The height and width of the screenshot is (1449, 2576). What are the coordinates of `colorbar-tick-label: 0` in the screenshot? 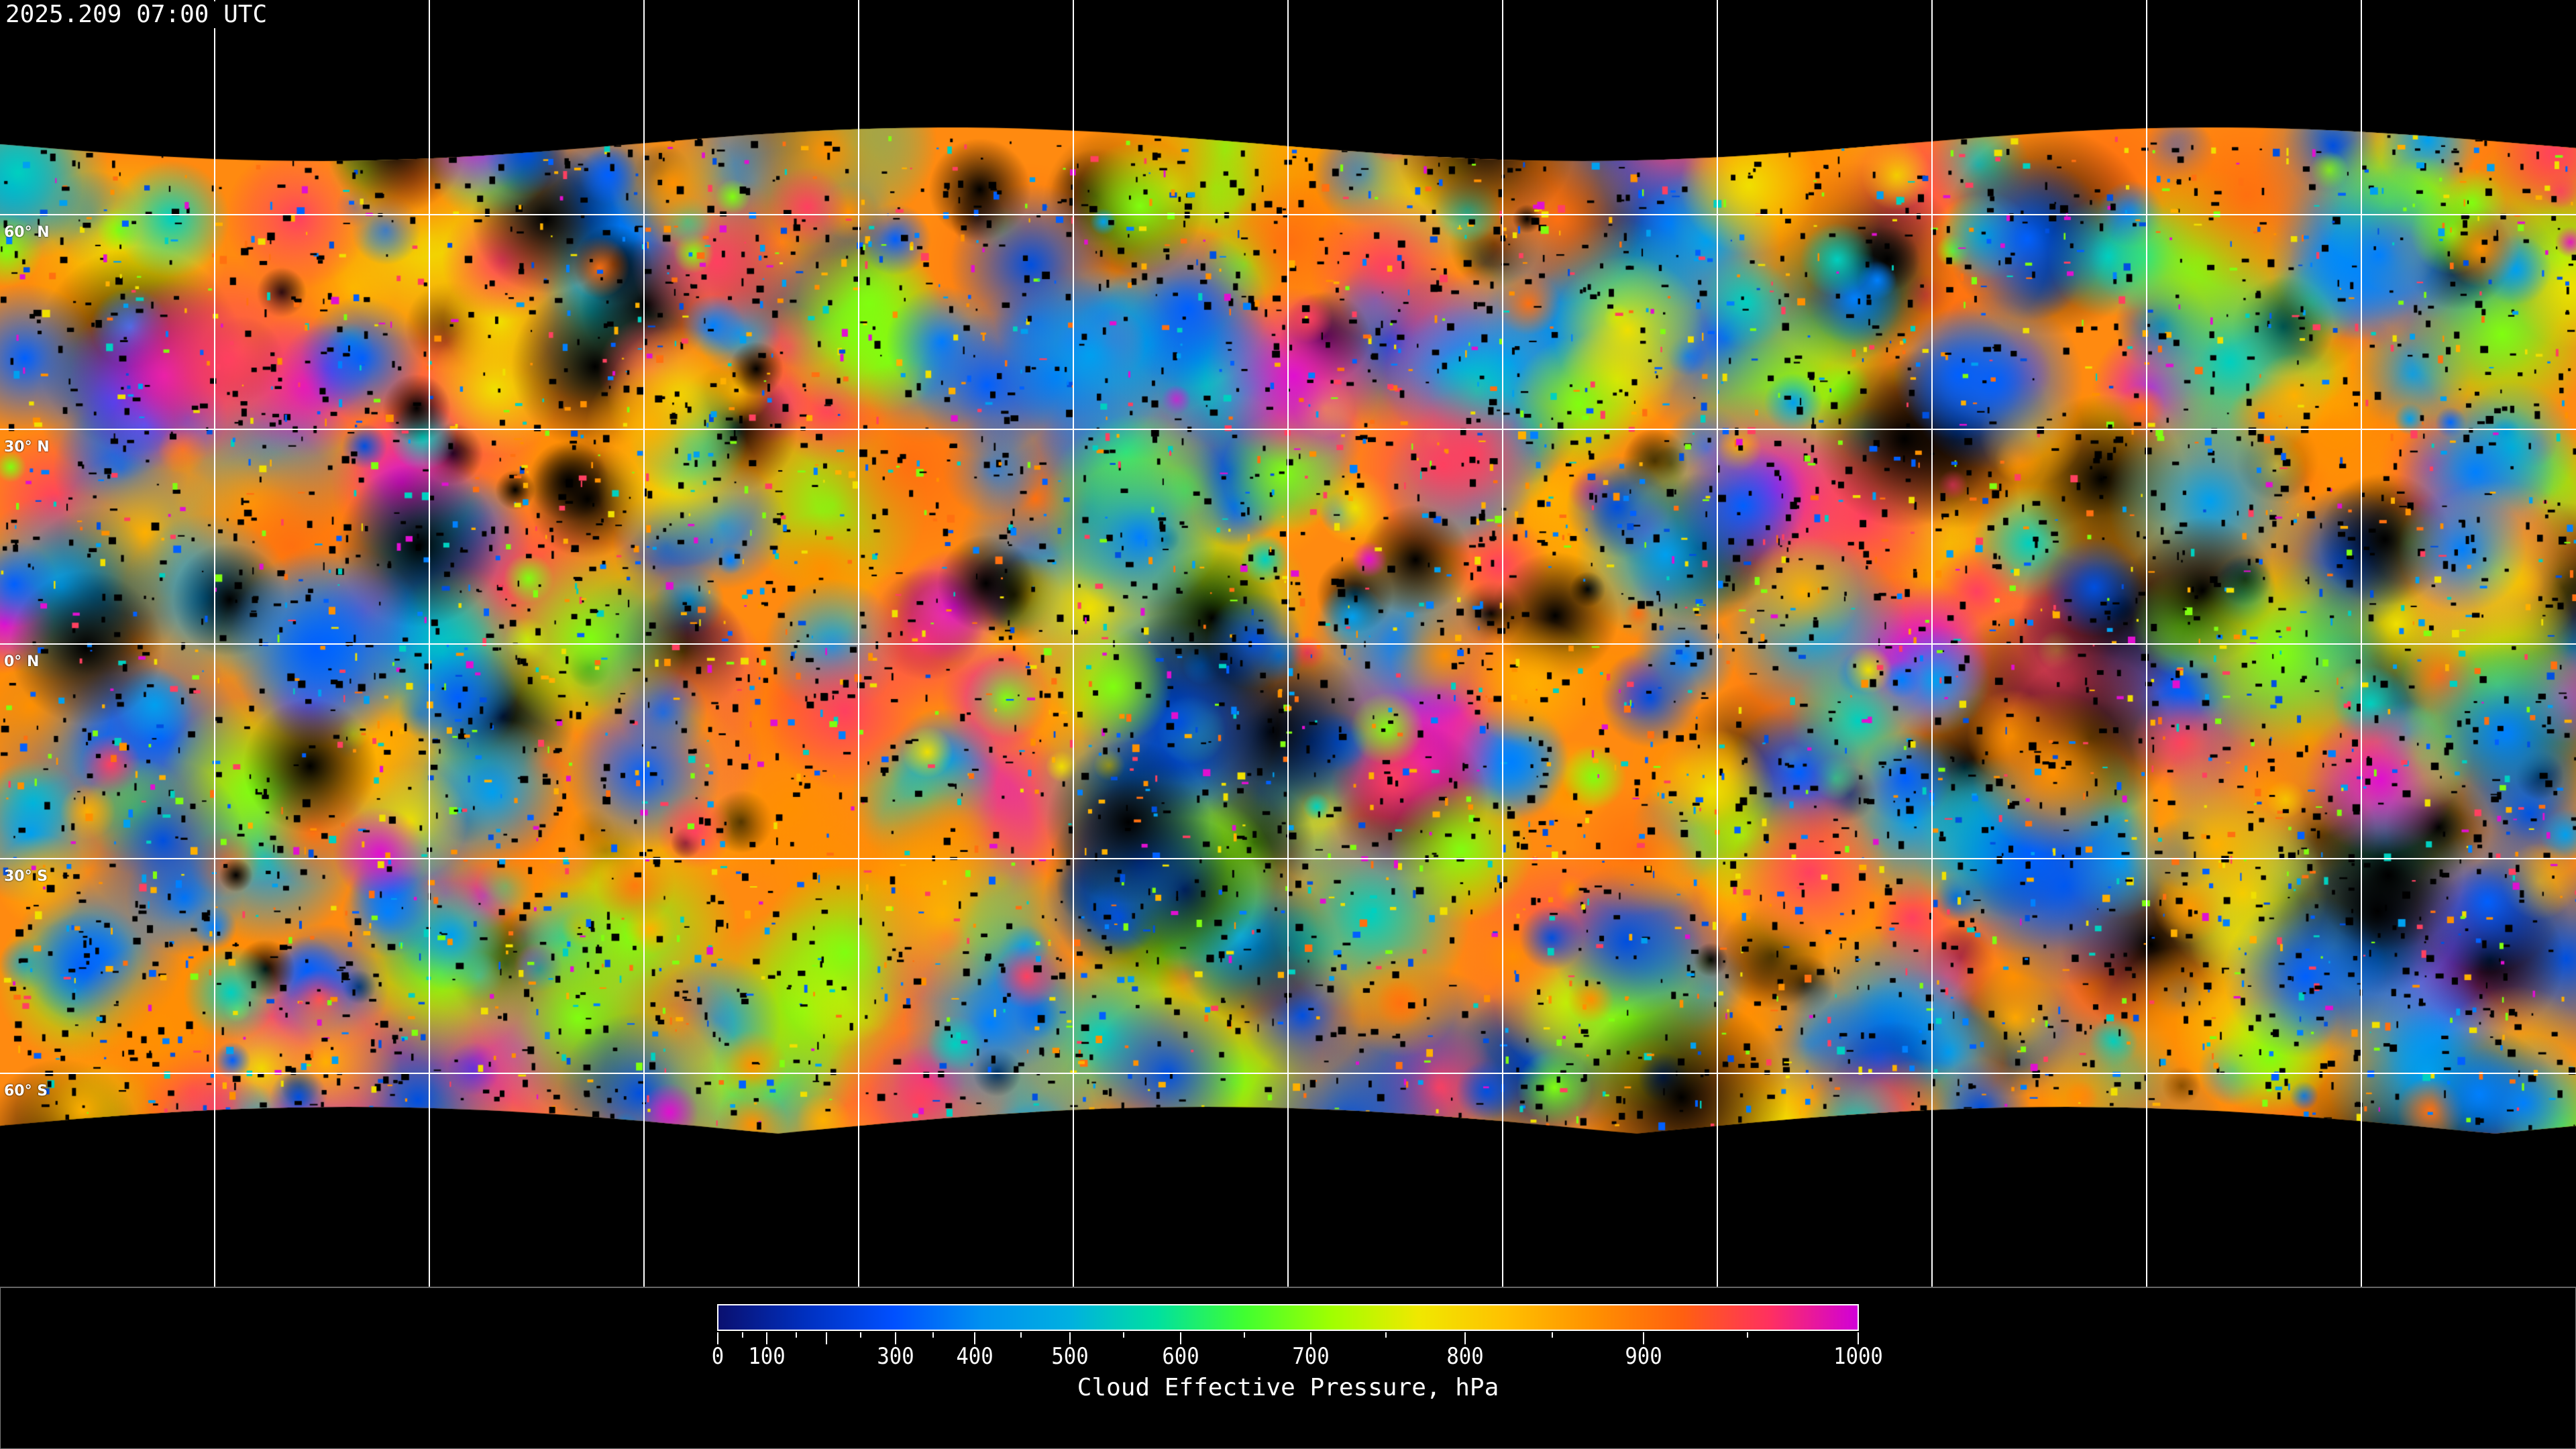 It's located at (717, 1356).